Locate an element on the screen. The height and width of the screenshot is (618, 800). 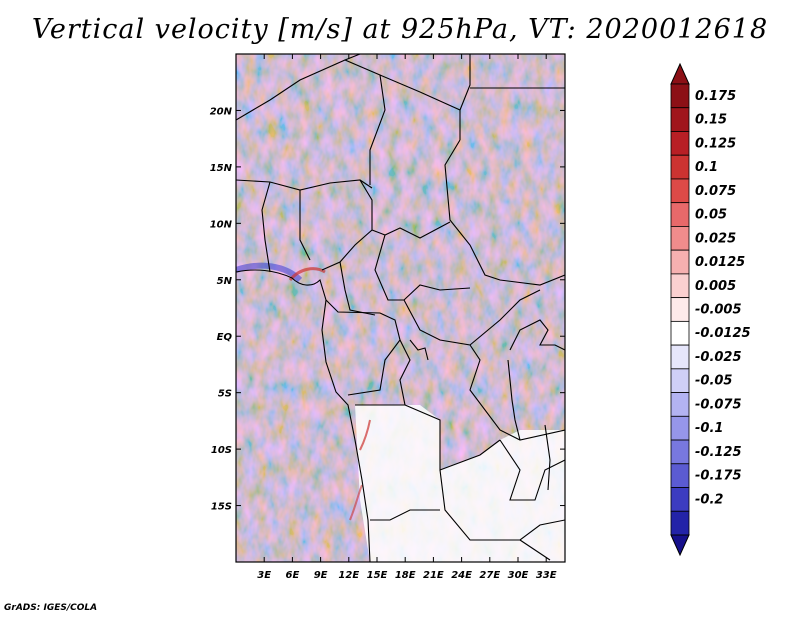
lon-tick-label: 27E is located at coordinates (489, 575).